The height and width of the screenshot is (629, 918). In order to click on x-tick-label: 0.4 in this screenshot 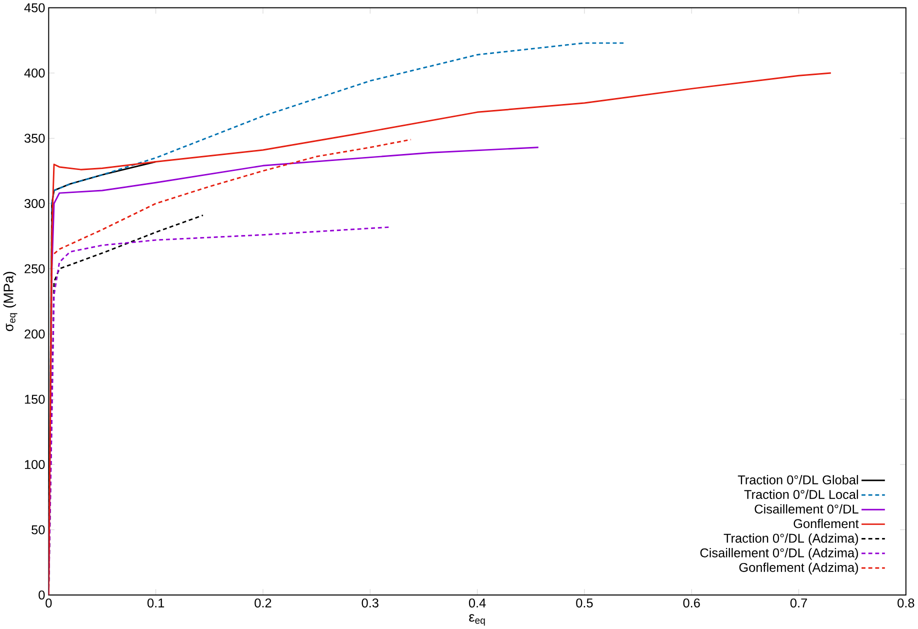, I will do `click(477, 603)`.